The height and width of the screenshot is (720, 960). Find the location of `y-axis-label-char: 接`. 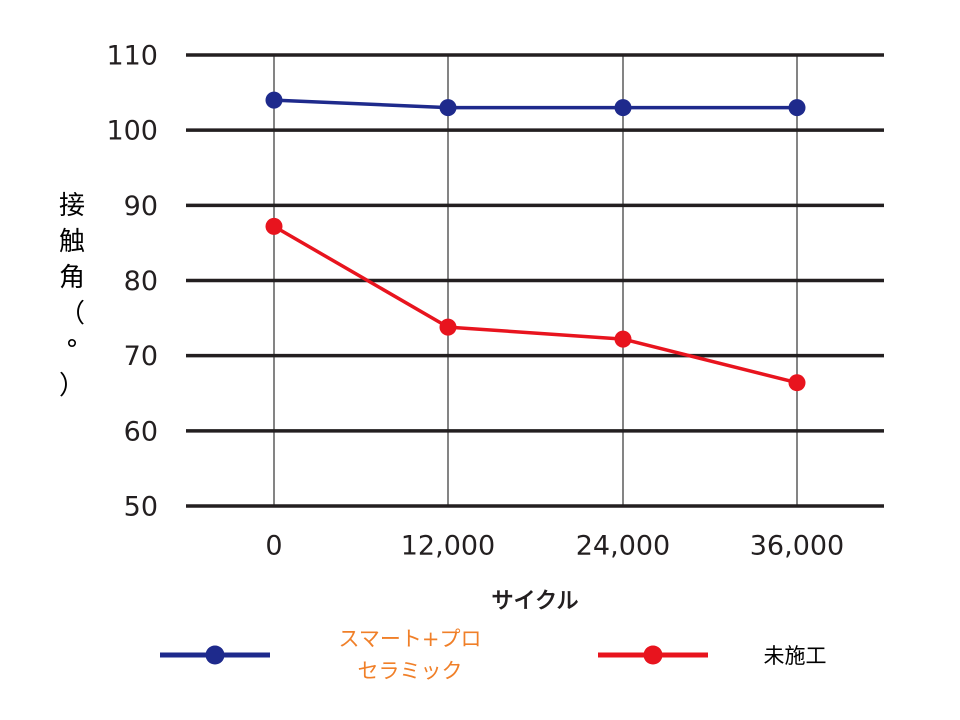

y-axis-label-char: 接 is located at coordinates (71, 206).